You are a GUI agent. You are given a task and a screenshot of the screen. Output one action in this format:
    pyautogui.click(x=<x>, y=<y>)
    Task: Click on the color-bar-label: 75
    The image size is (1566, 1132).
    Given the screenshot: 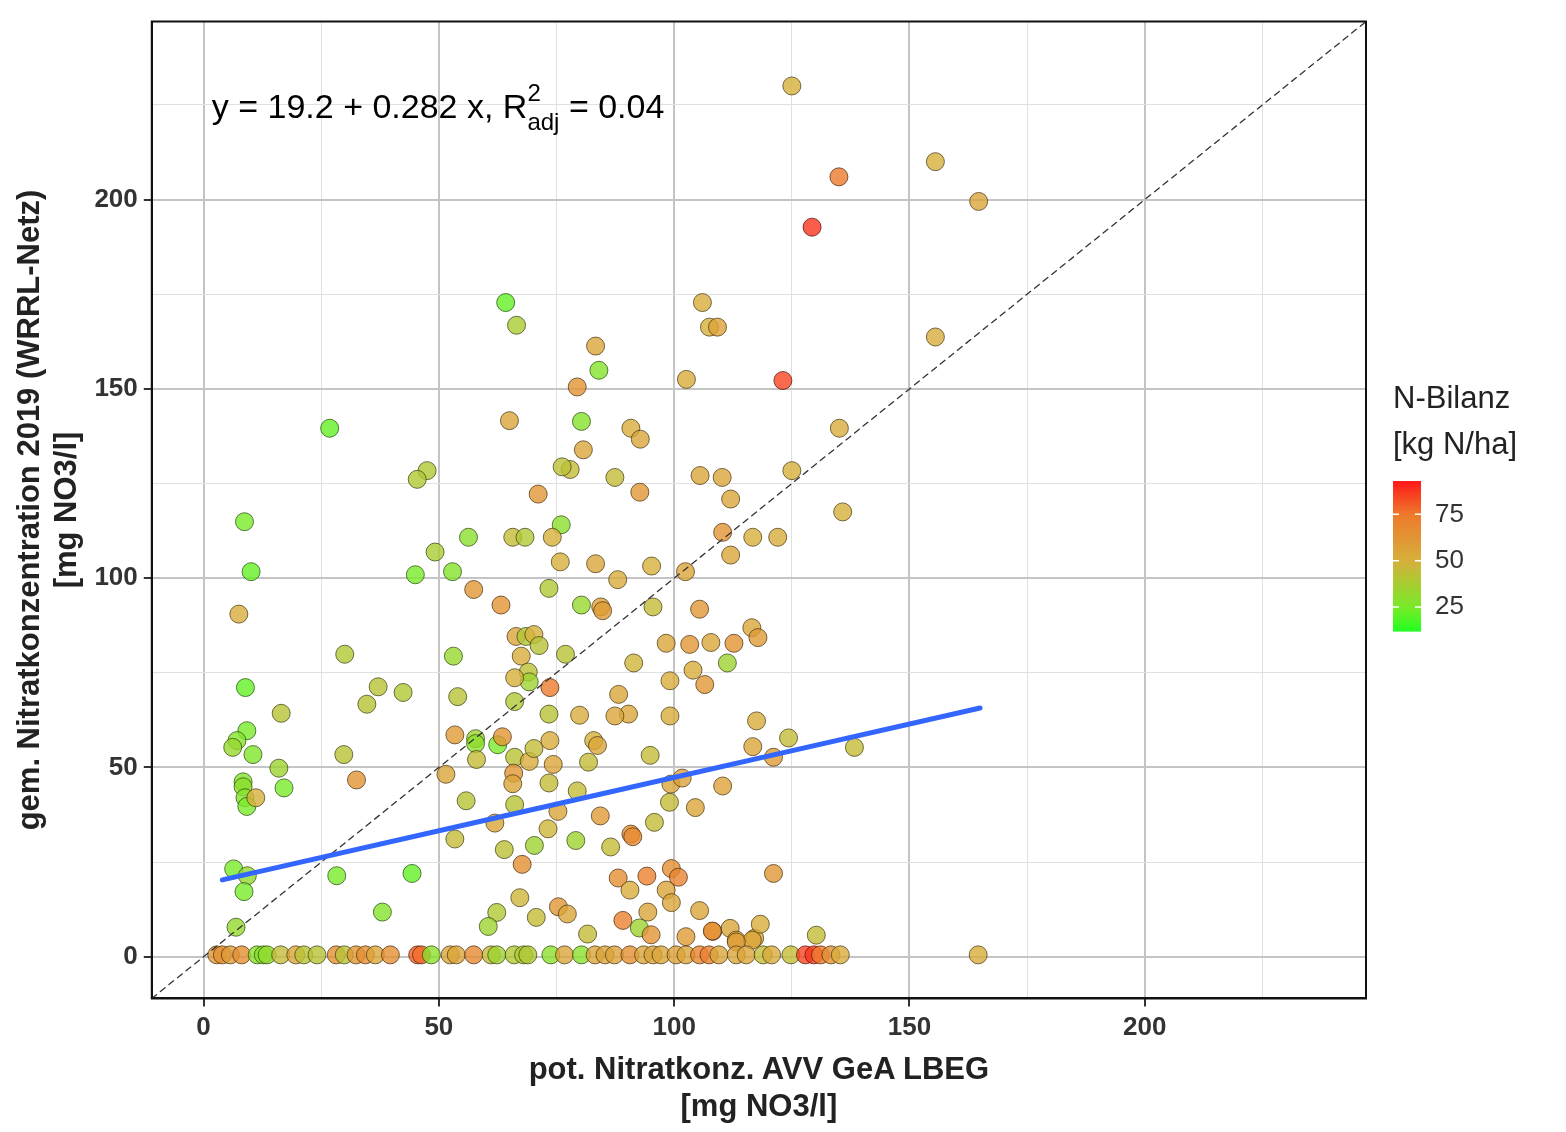 What is the action you would take?
    pyautogui.click(x=1449, y=512)
    